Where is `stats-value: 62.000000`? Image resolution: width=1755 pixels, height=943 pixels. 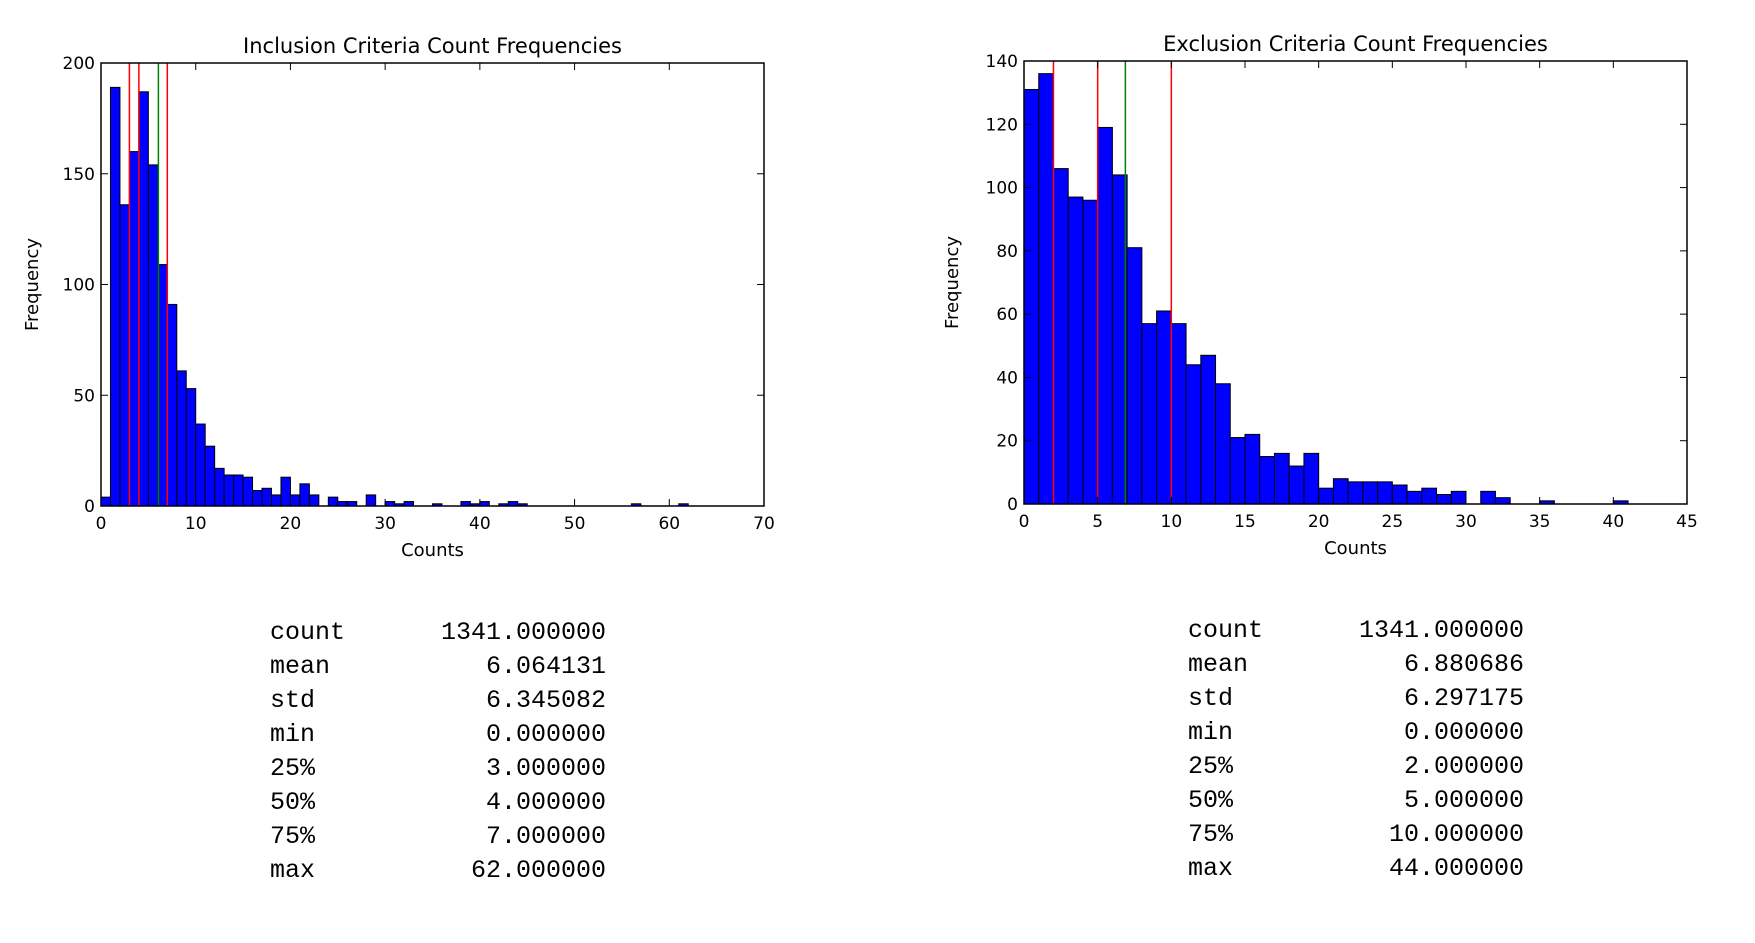 stats-value: 62.000000 is located at coordinates (538, 870).